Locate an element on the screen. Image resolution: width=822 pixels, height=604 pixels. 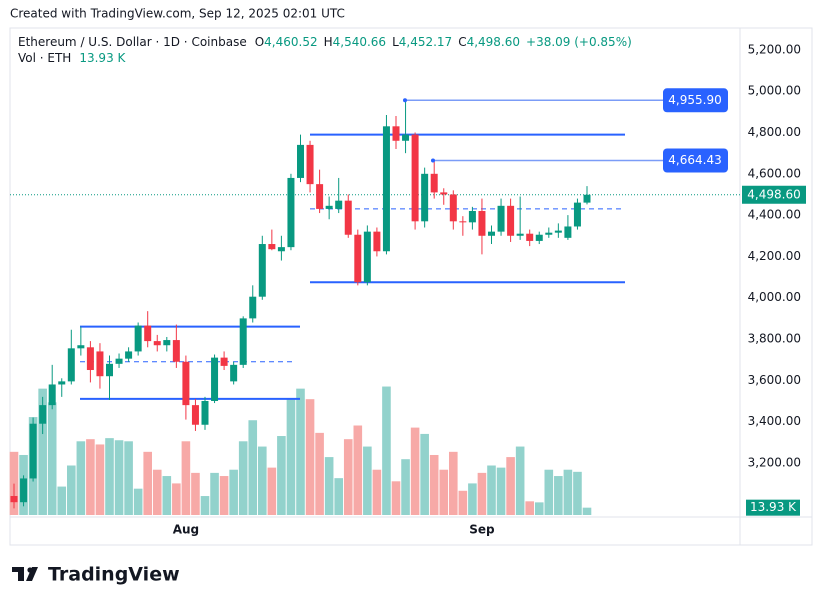
ohlc-label: C is located at coordinates (462, 42).